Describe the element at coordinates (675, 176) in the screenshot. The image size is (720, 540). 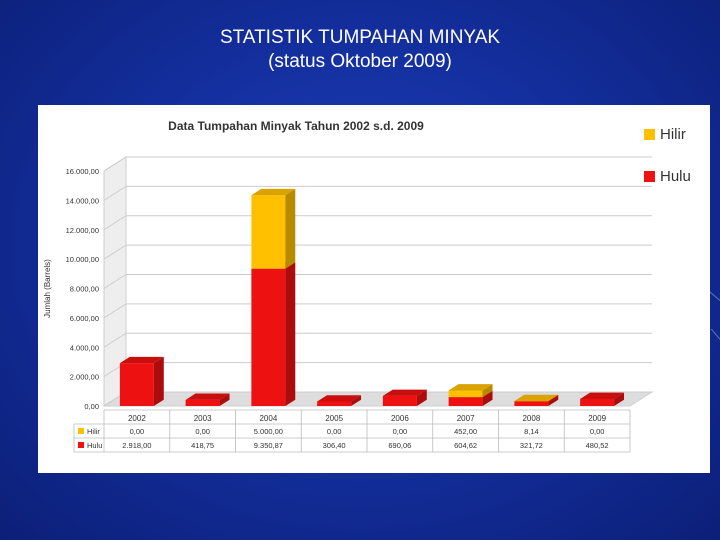
I see `legend-label: Hulu` at that location.